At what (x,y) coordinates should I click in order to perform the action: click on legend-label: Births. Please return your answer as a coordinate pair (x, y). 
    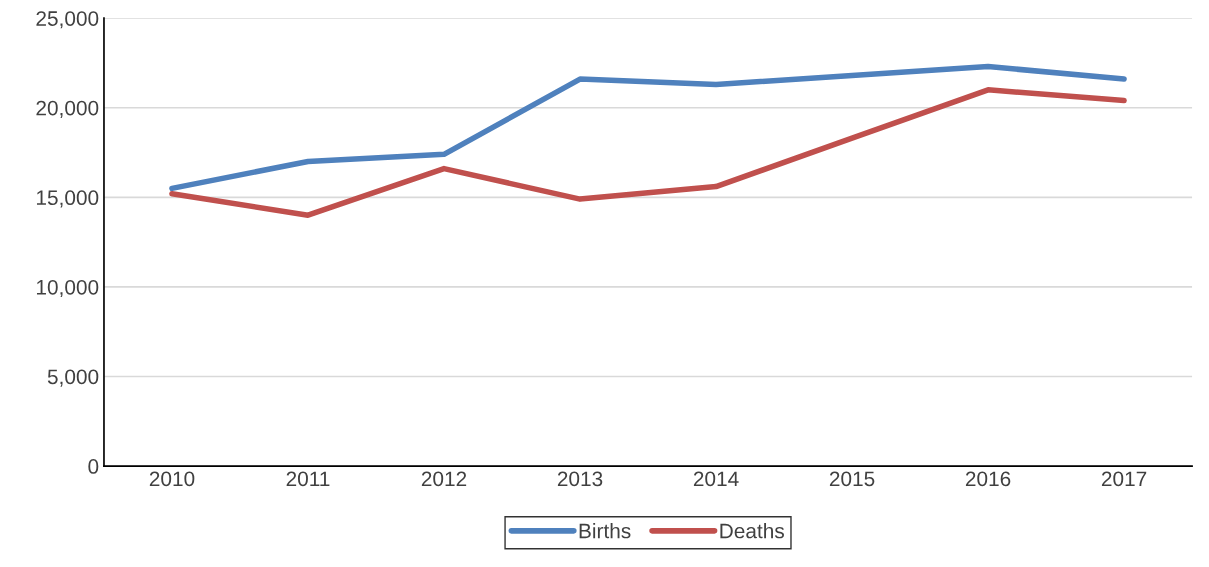
    Looking at the image, I should click on (605, 531).